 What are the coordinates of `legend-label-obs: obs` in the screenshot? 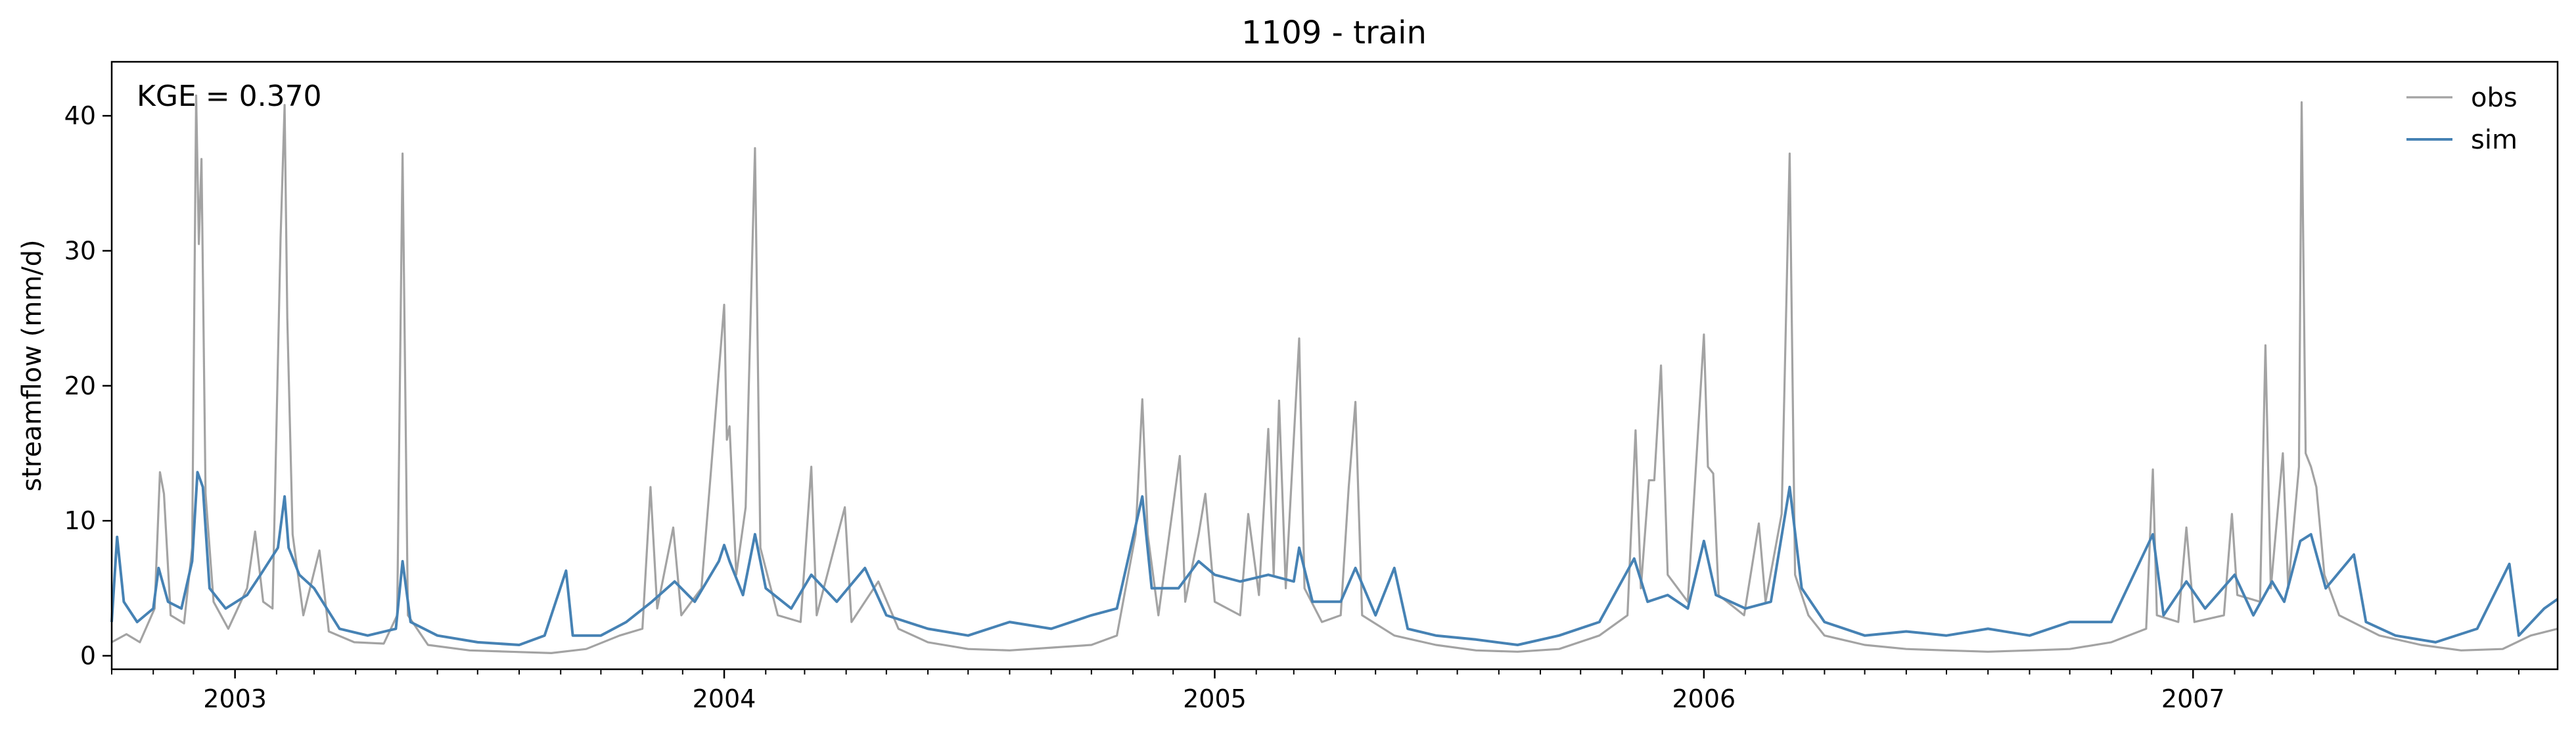 It's located at (2494, 98).